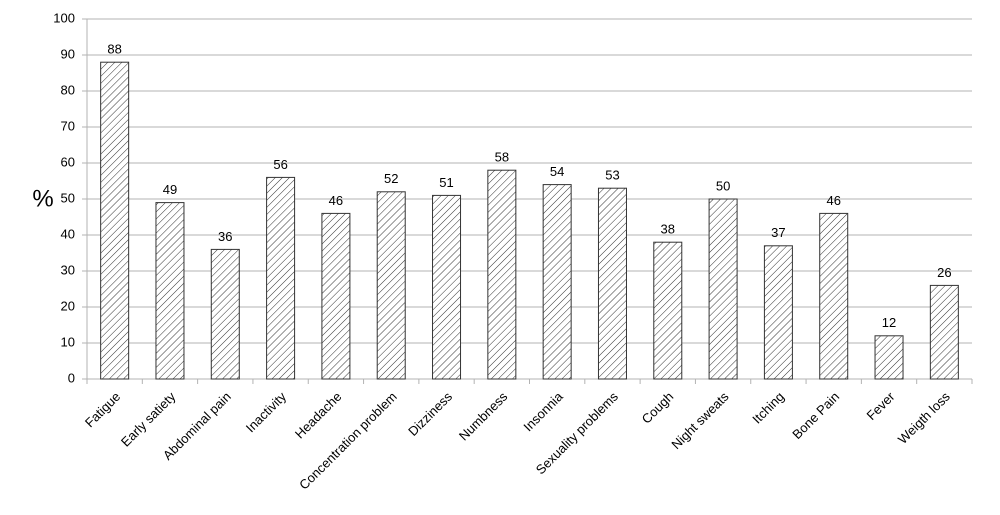 This screenshot has height=515, width=1000. What do you see at coordinates (944, 272) in the screenshot?
I see `data-label: 26` at bounding box center [944, 272].